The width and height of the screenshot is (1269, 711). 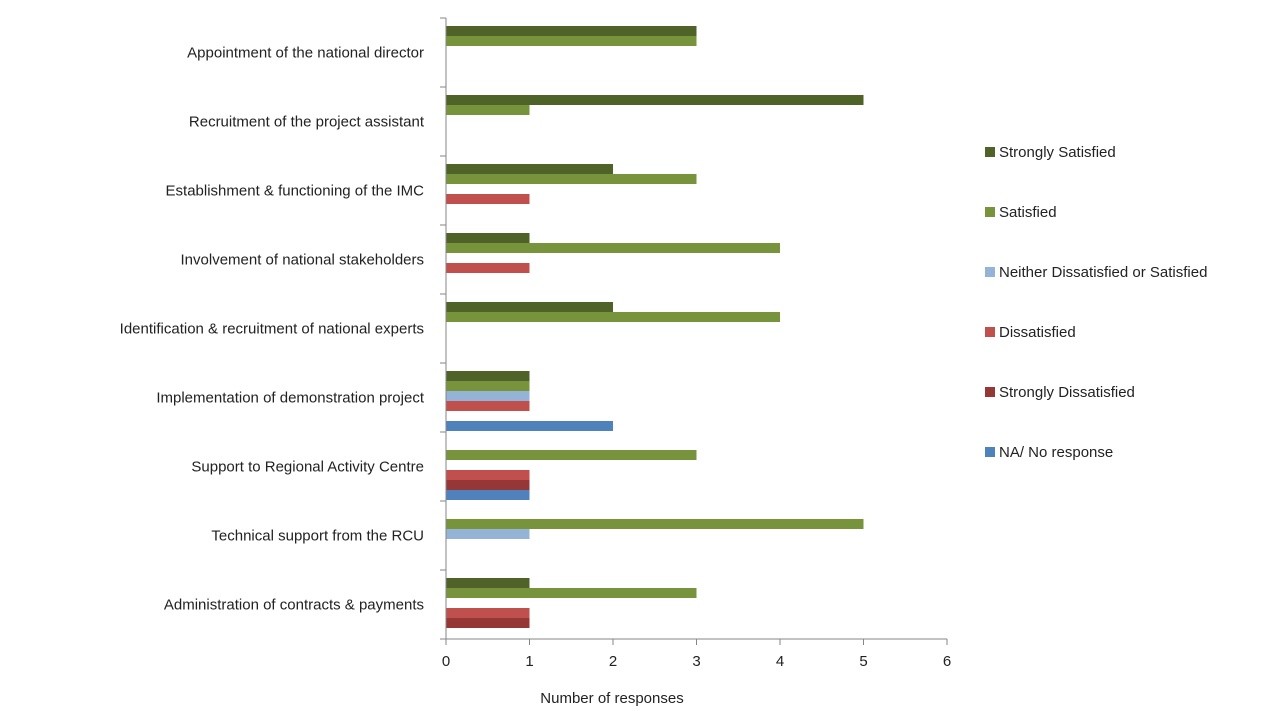 I want to click on legend-label-6: NA/ No response, so click(x=1056, y=452).